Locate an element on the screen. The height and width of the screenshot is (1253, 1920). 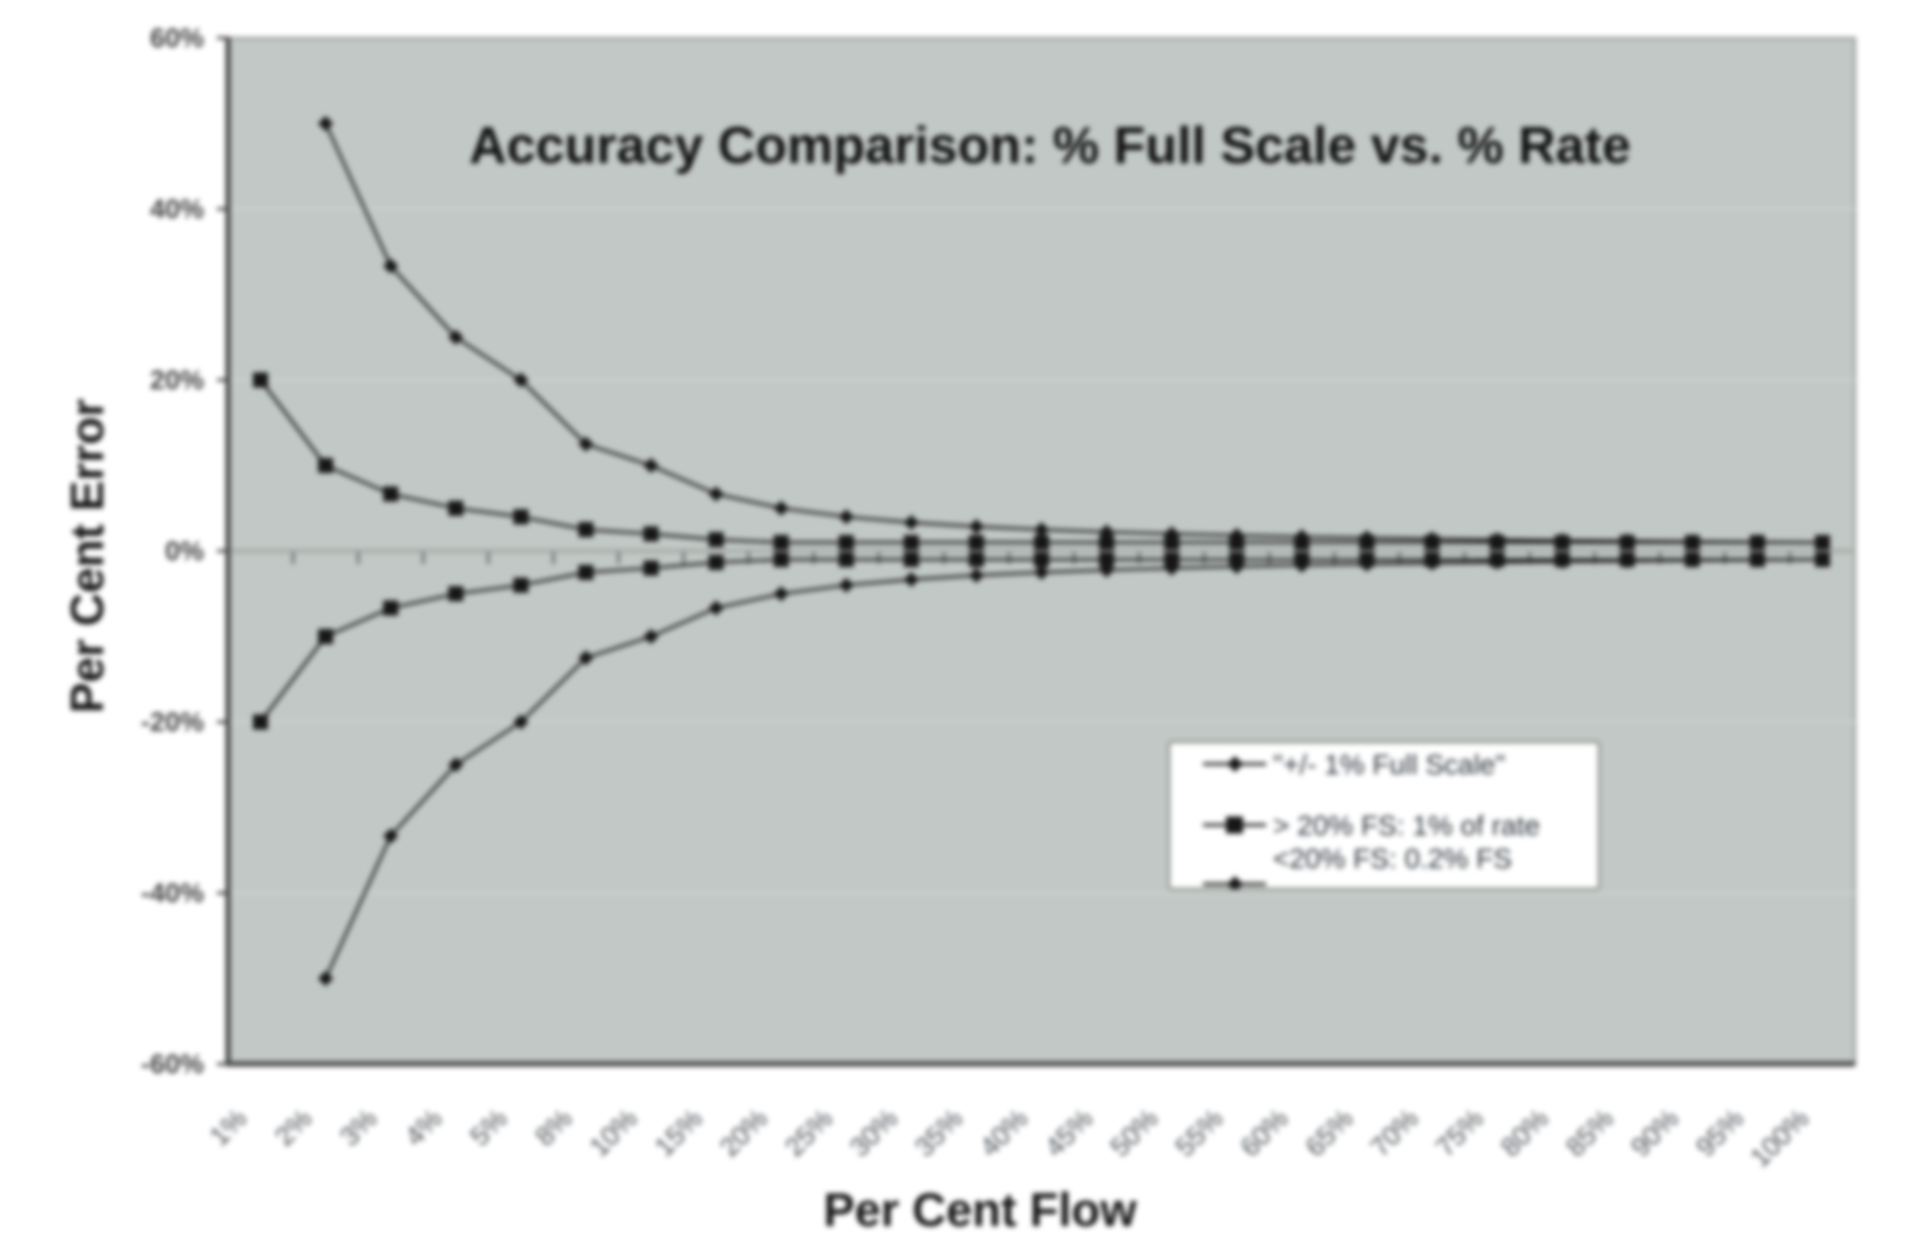
svg-text: 40% is located at coordinates (177, 209).